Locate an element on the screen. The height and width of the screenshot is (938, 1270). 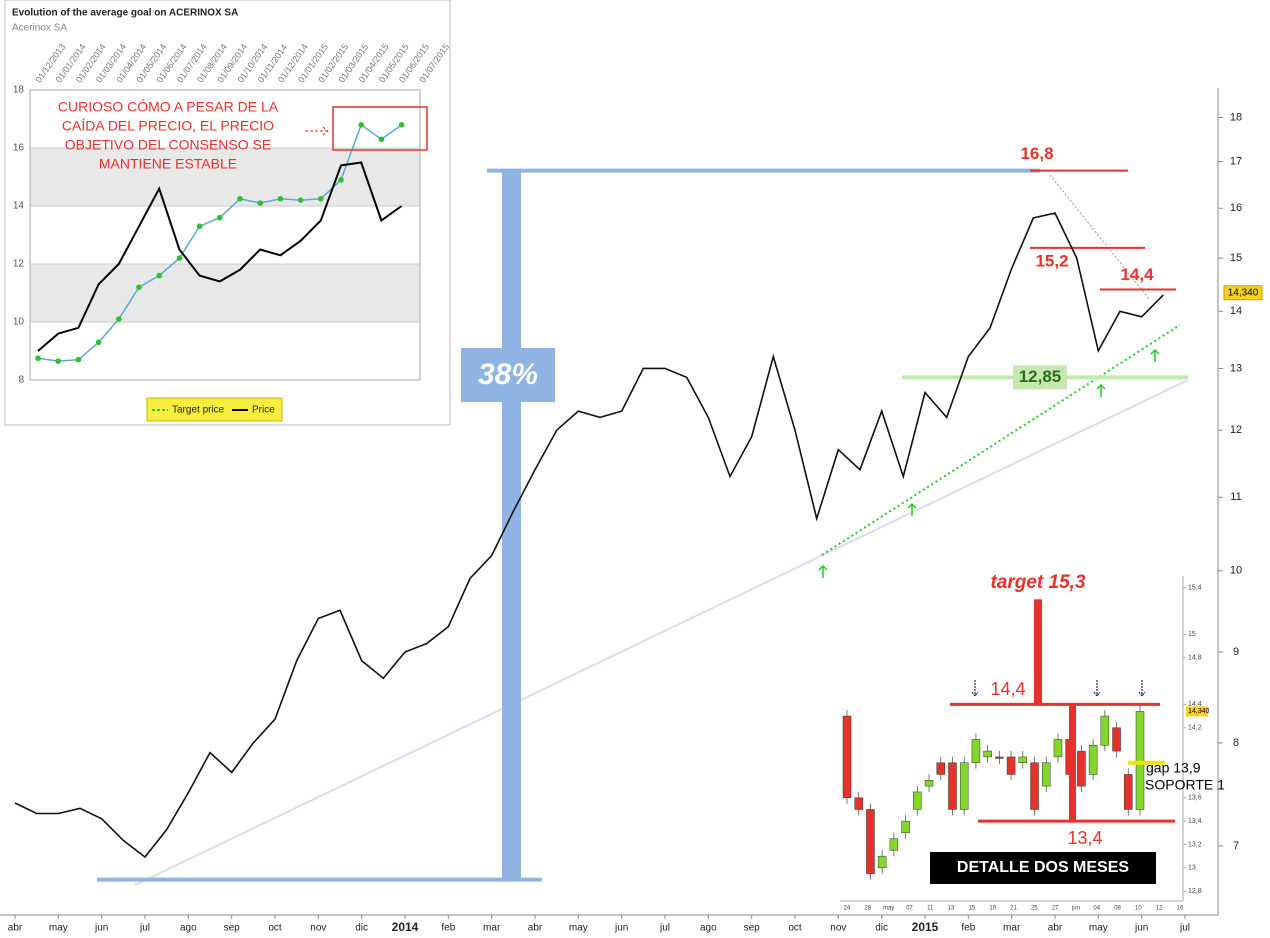
detail-x-label: 15 is located at coordinates (972, 909).